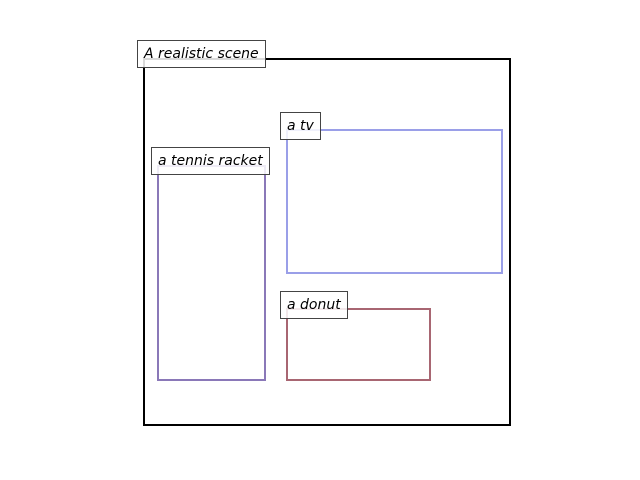 Image resolution: width=640 pixels, height=480 pixels. What do you see at coordinates (210, 161) in the screenshot?
I see `tennis-racket-label: a tennis racket` at bounding box center [210, 161].